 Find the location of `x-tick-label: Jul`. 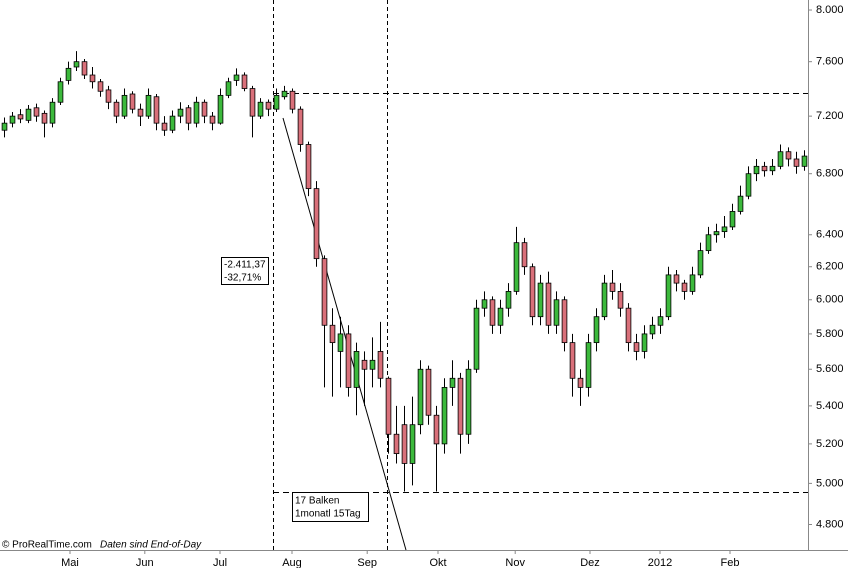

x-tick-label: Jul is located at coordinates (220, 562).